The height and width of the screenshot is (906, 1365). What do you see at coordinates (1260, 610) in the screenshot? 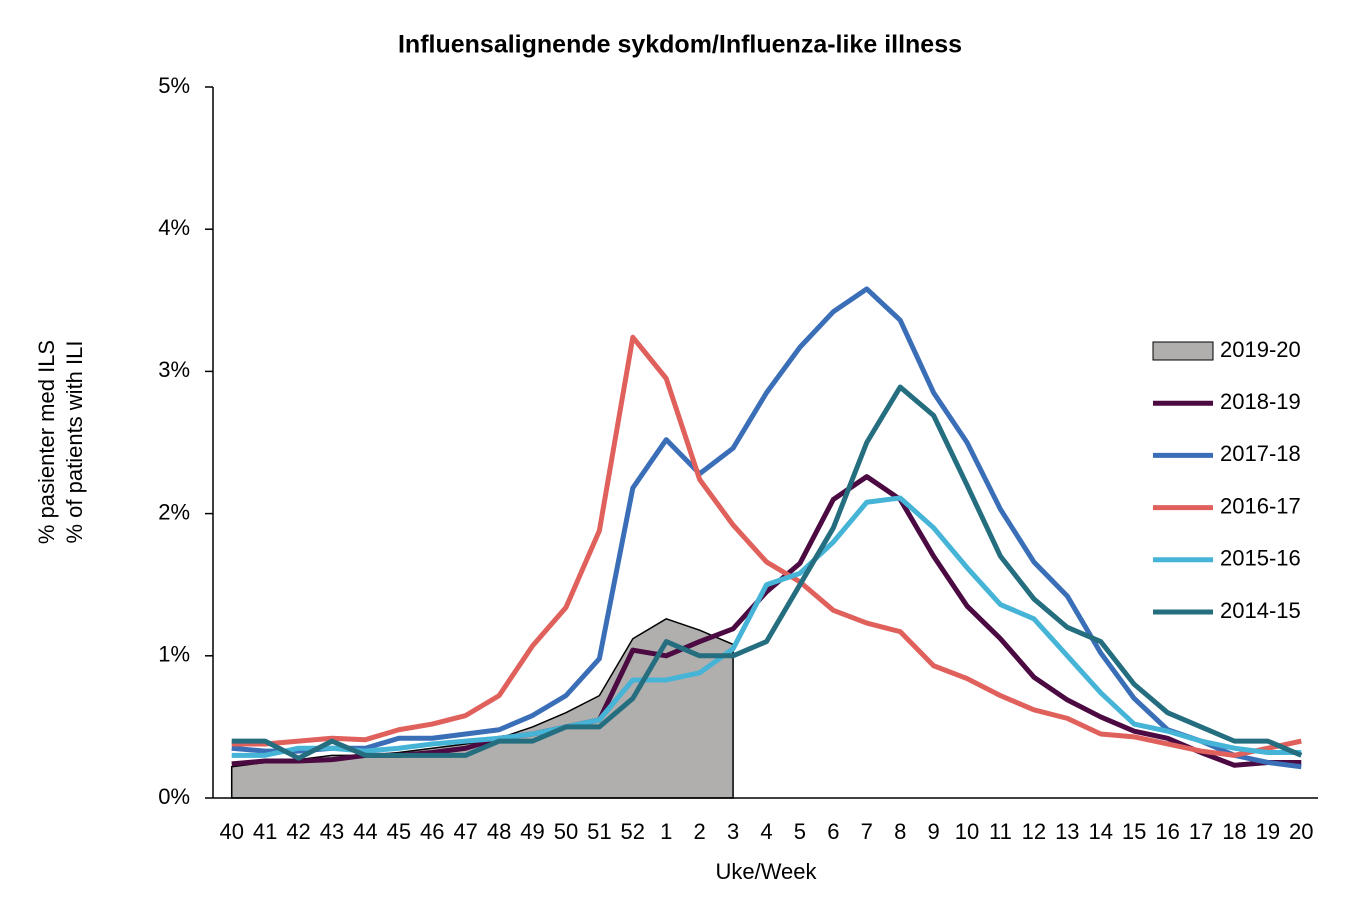
I see `legend-label: 2014-15` at bounding box center [1260, 610].